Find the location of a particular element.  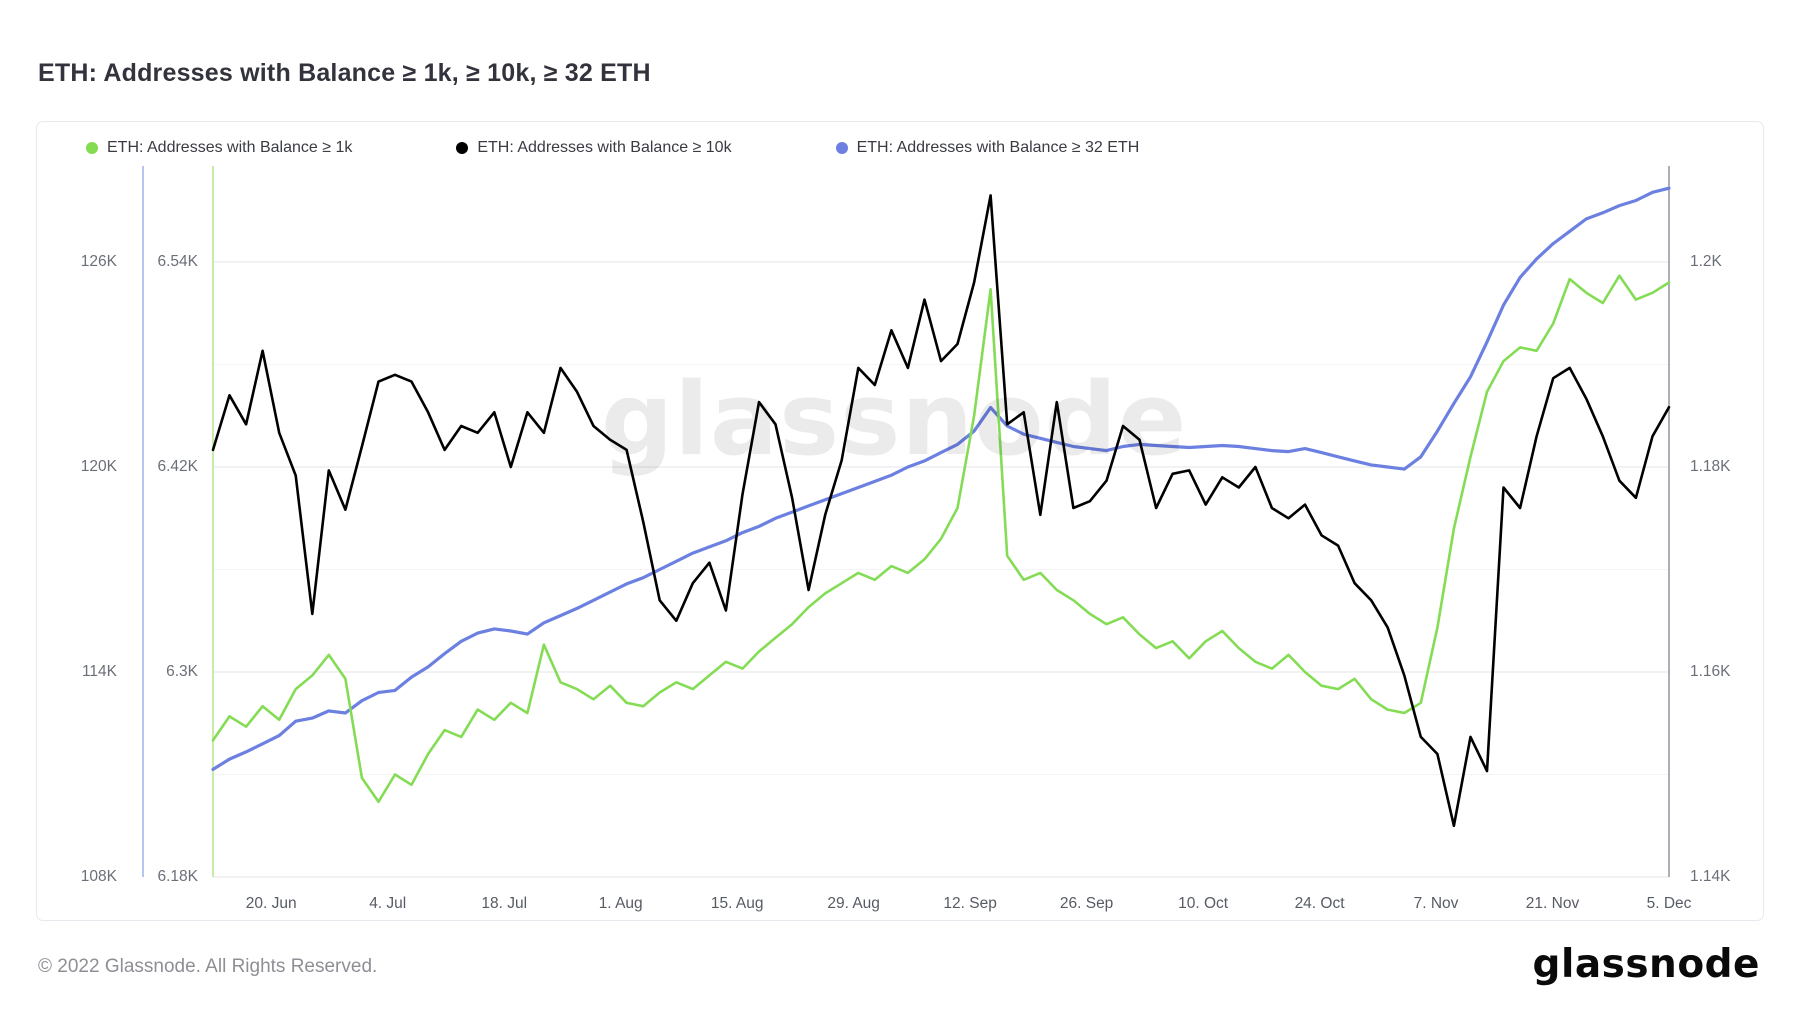

y-axis-tick-label: 108K is located at coordinates (98, 876).